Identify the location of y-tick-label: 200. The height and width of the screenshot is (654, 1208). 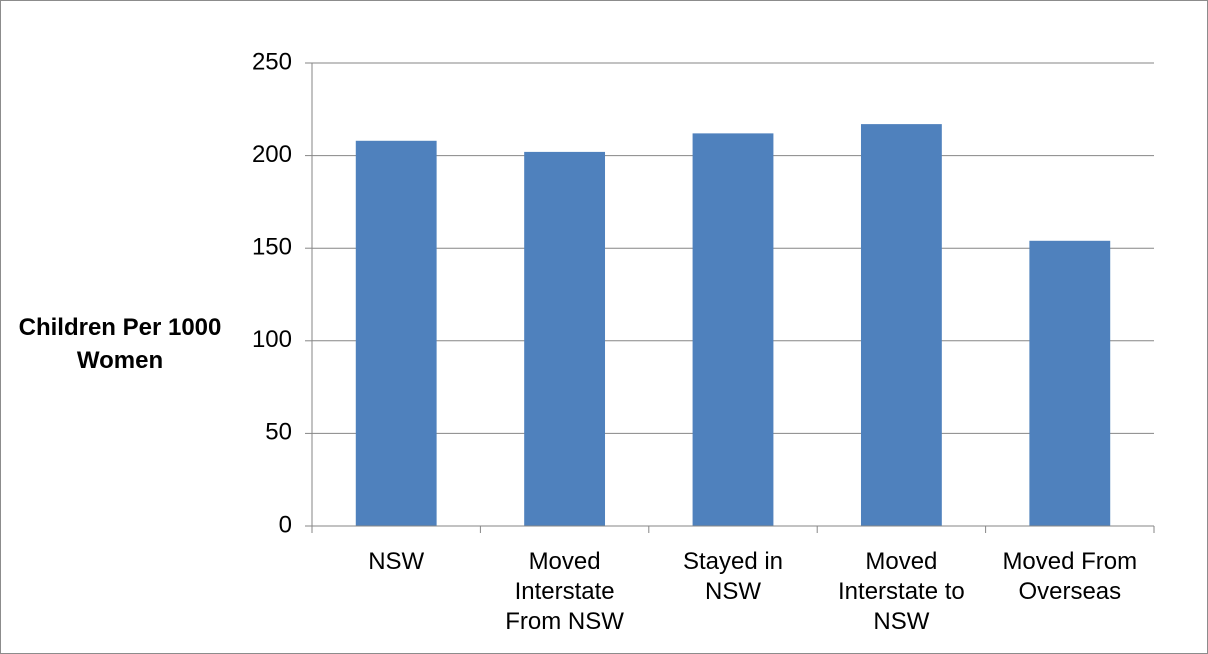
(272, 154).